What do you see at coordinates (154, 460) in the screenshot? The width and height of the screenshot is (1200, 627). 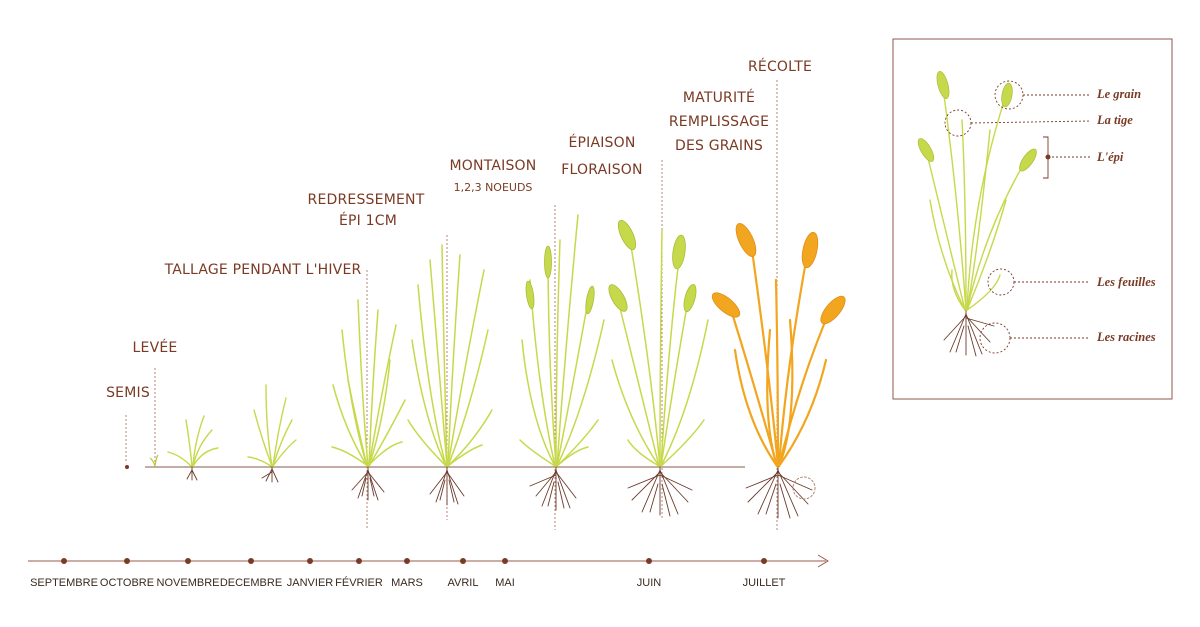 I see `levee-sprout` at bounding box center [154, 460].